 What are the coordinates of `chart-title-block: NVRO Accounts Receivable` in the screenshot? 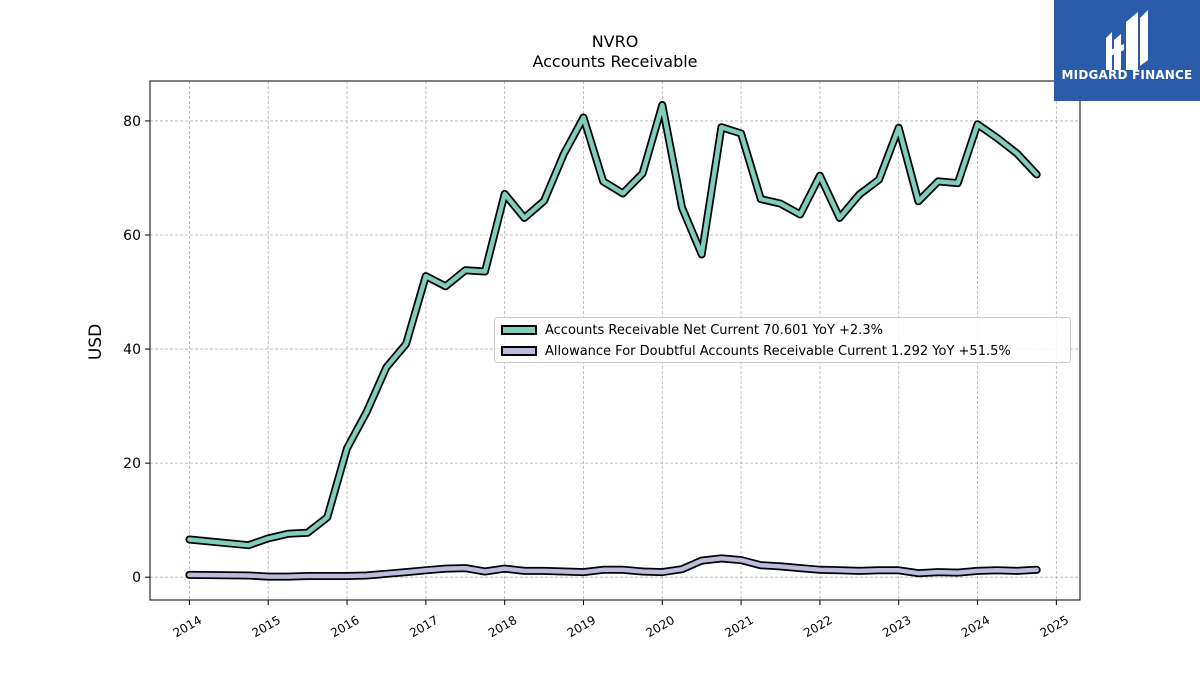 It's located at (615, 52).